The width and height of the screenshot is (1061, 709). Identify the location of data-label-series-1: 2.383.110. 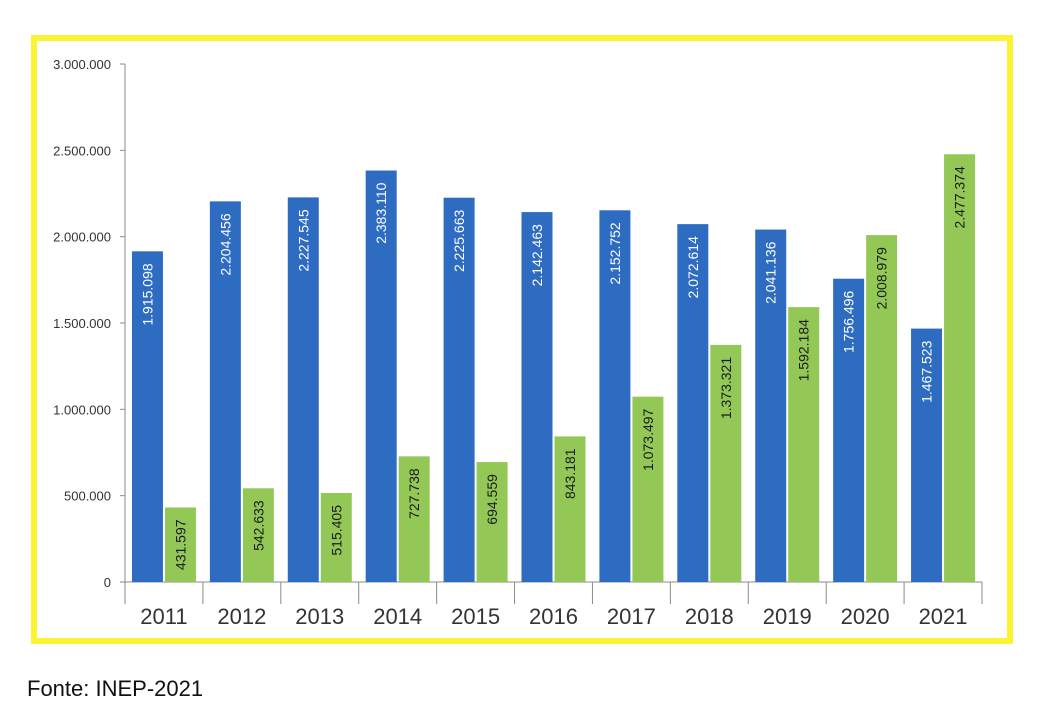
(381, 212).